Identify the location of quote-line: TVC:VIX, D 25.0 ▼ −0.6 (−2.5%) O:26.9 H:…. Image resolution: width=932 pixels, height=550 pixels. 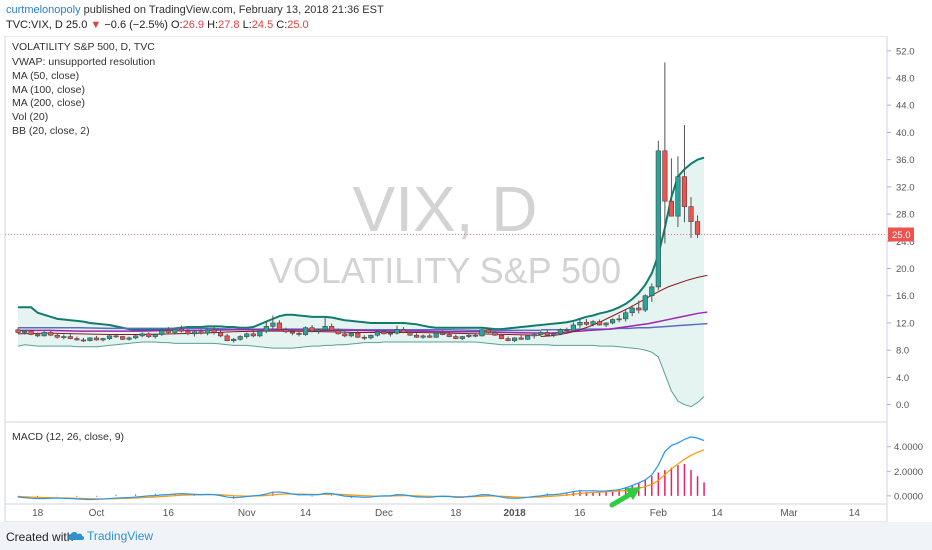
(157, 25).